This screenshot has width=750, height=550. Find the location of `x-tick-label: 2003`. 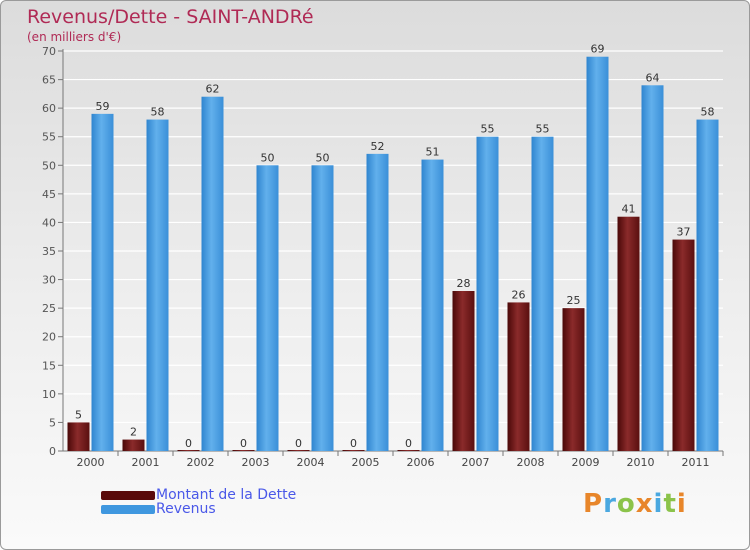

x-tick-label: 2003 is located at coordinates (256, 462).